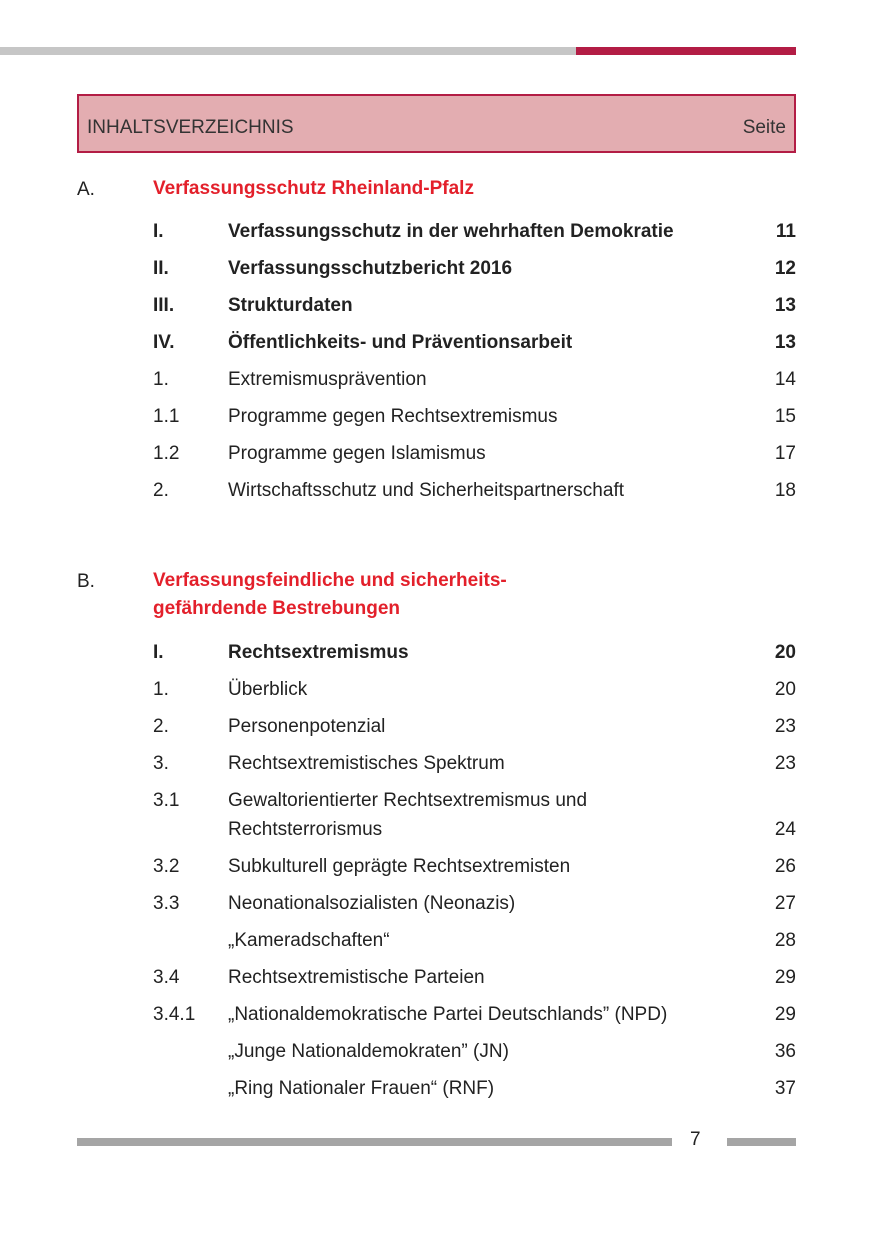 The image size is (875, 1241). I want to click on section-letter: B., so click(86, 581).